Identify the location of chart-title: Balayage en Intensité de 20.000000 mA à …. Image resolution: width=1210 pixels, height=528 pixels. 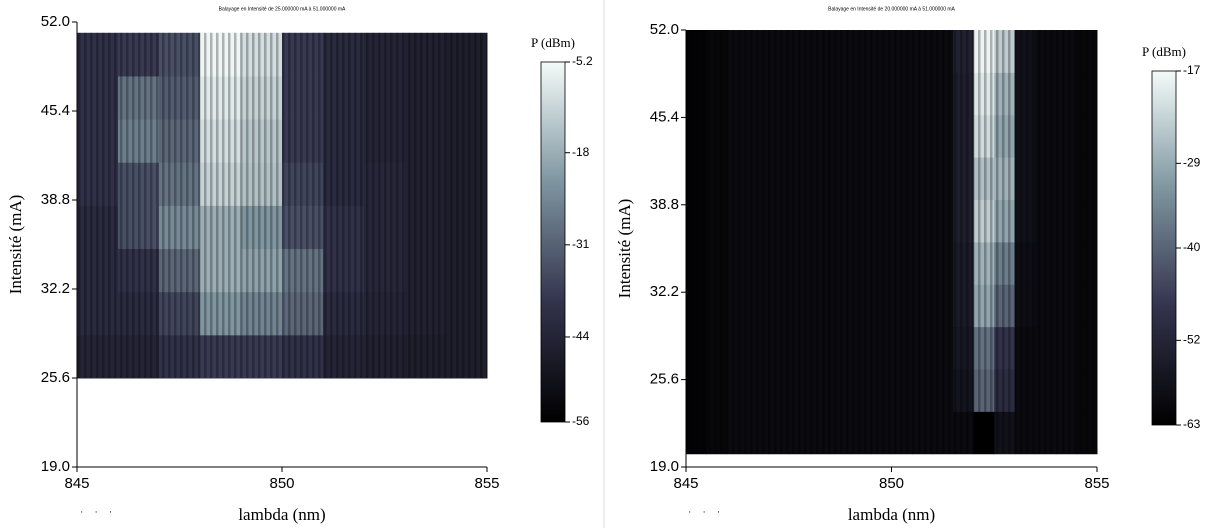
(891, 9).